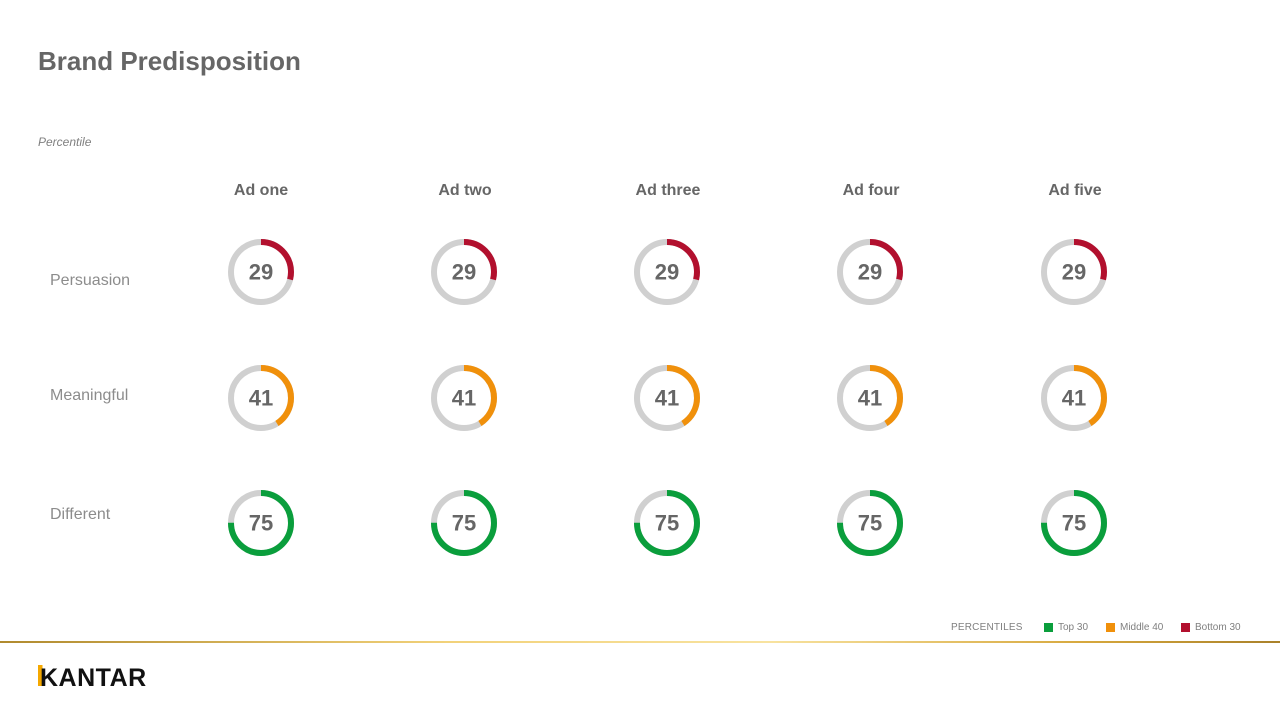  I want to click on legend-item-middle-40: Middle 40, so click(1134, 627).